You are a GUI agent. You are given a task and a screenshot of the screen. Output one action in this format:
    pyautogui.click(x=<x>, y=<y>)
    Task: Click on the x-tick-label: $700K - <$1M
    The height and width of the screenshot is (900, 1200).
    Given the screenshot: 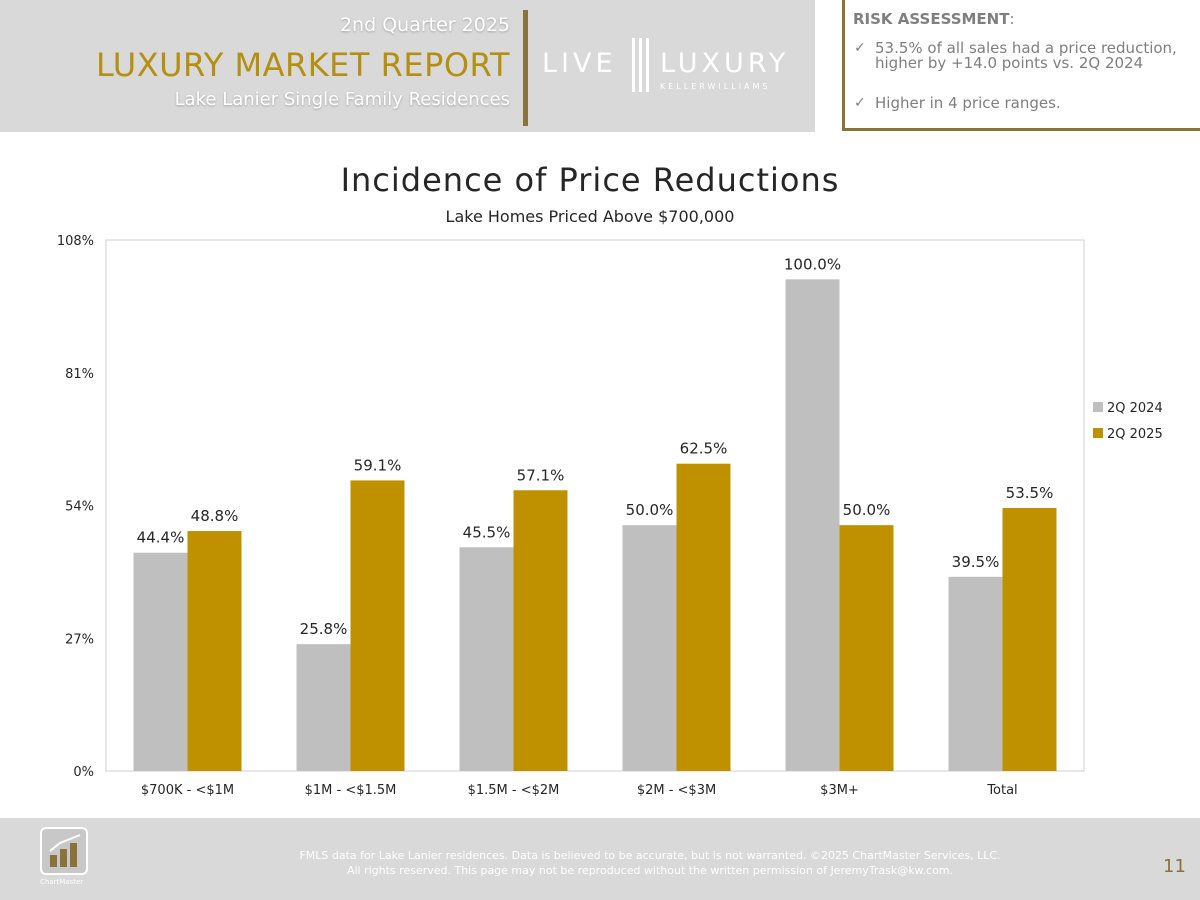 What is the action you would take?
    pyautogui.click(x=187, y=790)
    